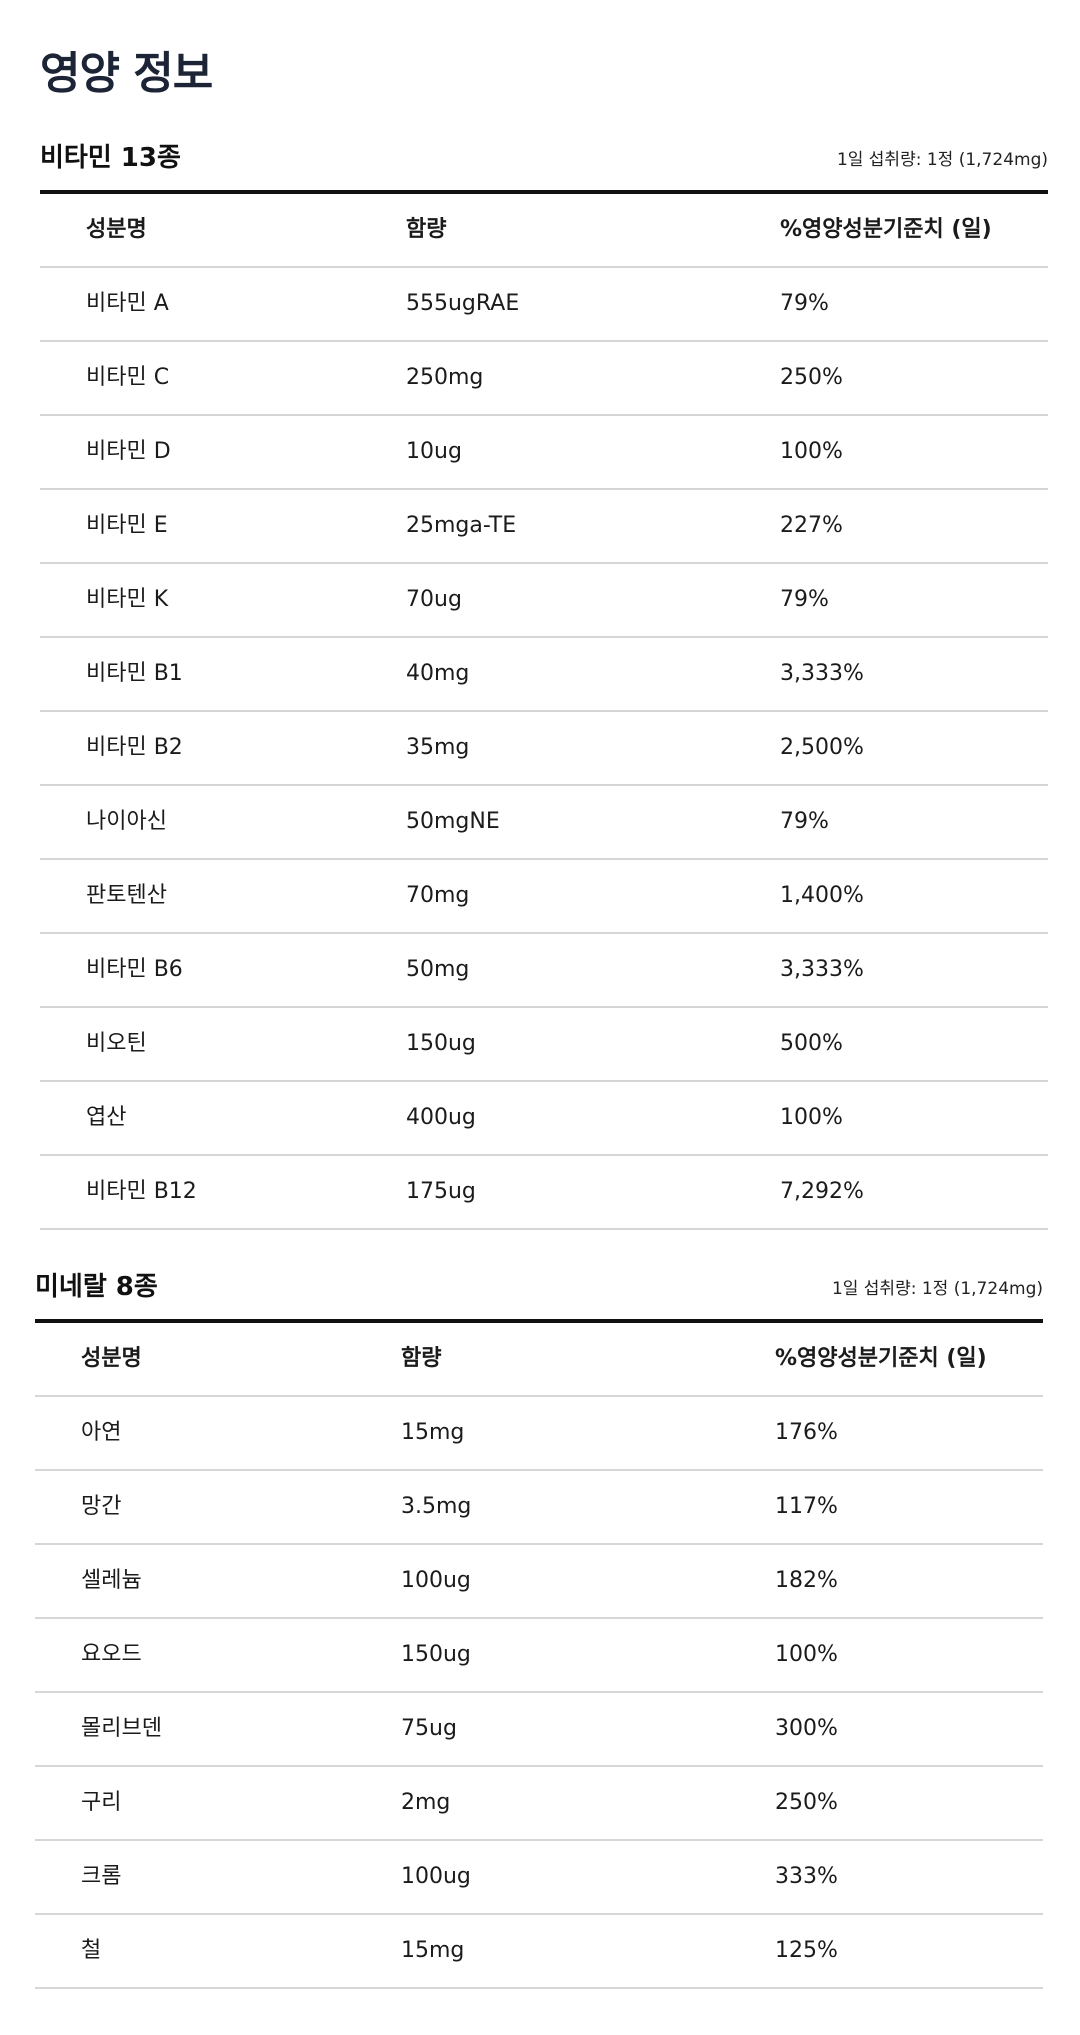 This screenshot has height=2035, width=1080. I want to click on nutrient-daily-value: 7,292%, so click(822, 1191).